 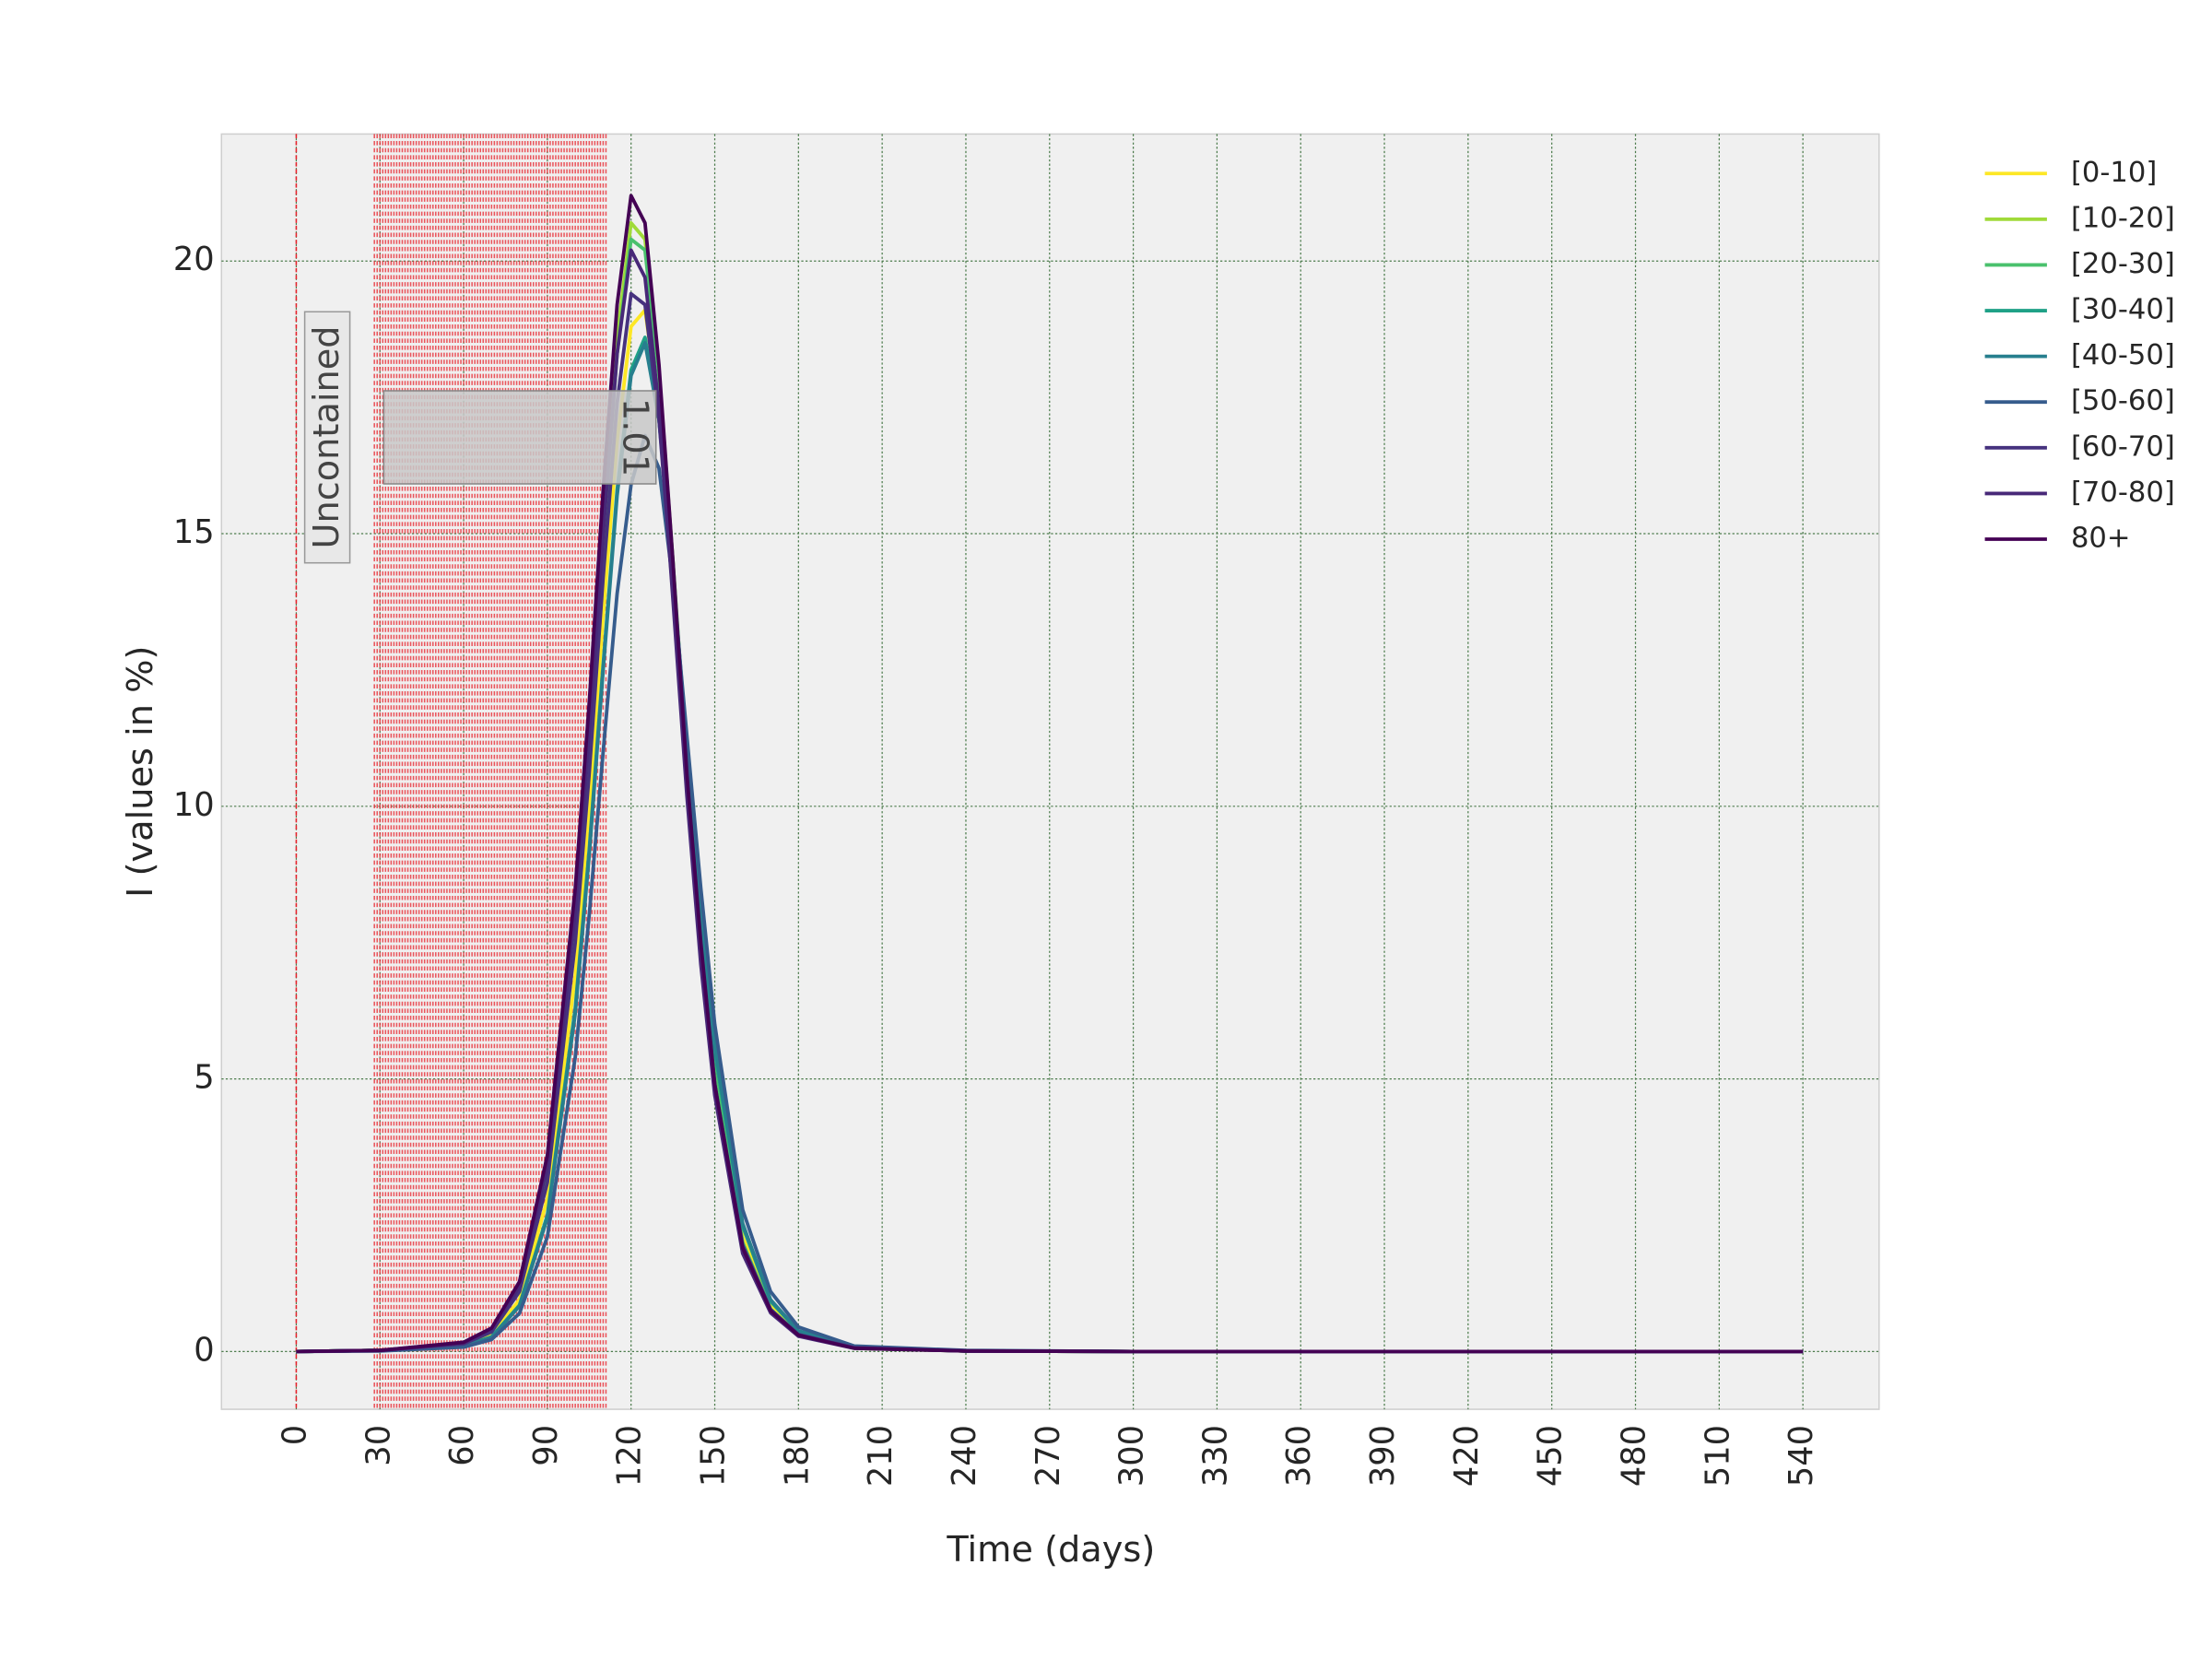 What do you see at coordinates (194, 805) in the screenshot?
I see `y-tick-label: 10` at bounding box center [194, 805].